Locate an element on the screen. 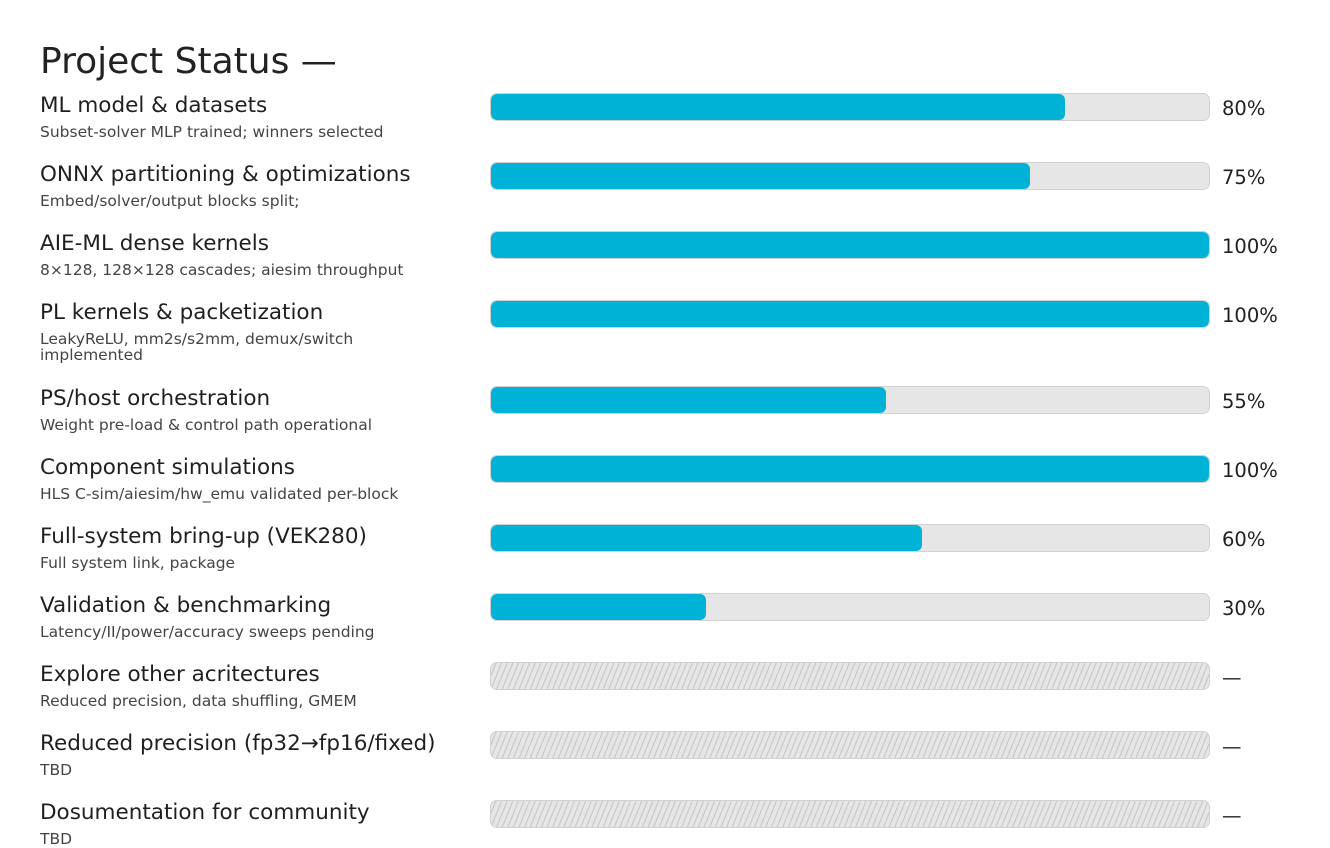 This screenshot has height=848, width=1330. task-description: Embed/solver/output blocks split; is located at coordinates (170, 201).